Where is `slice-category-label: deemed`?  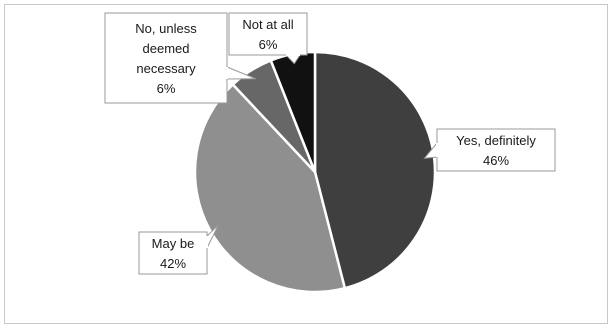 slice-category-label: deemed is located at coordinates (166, 48).